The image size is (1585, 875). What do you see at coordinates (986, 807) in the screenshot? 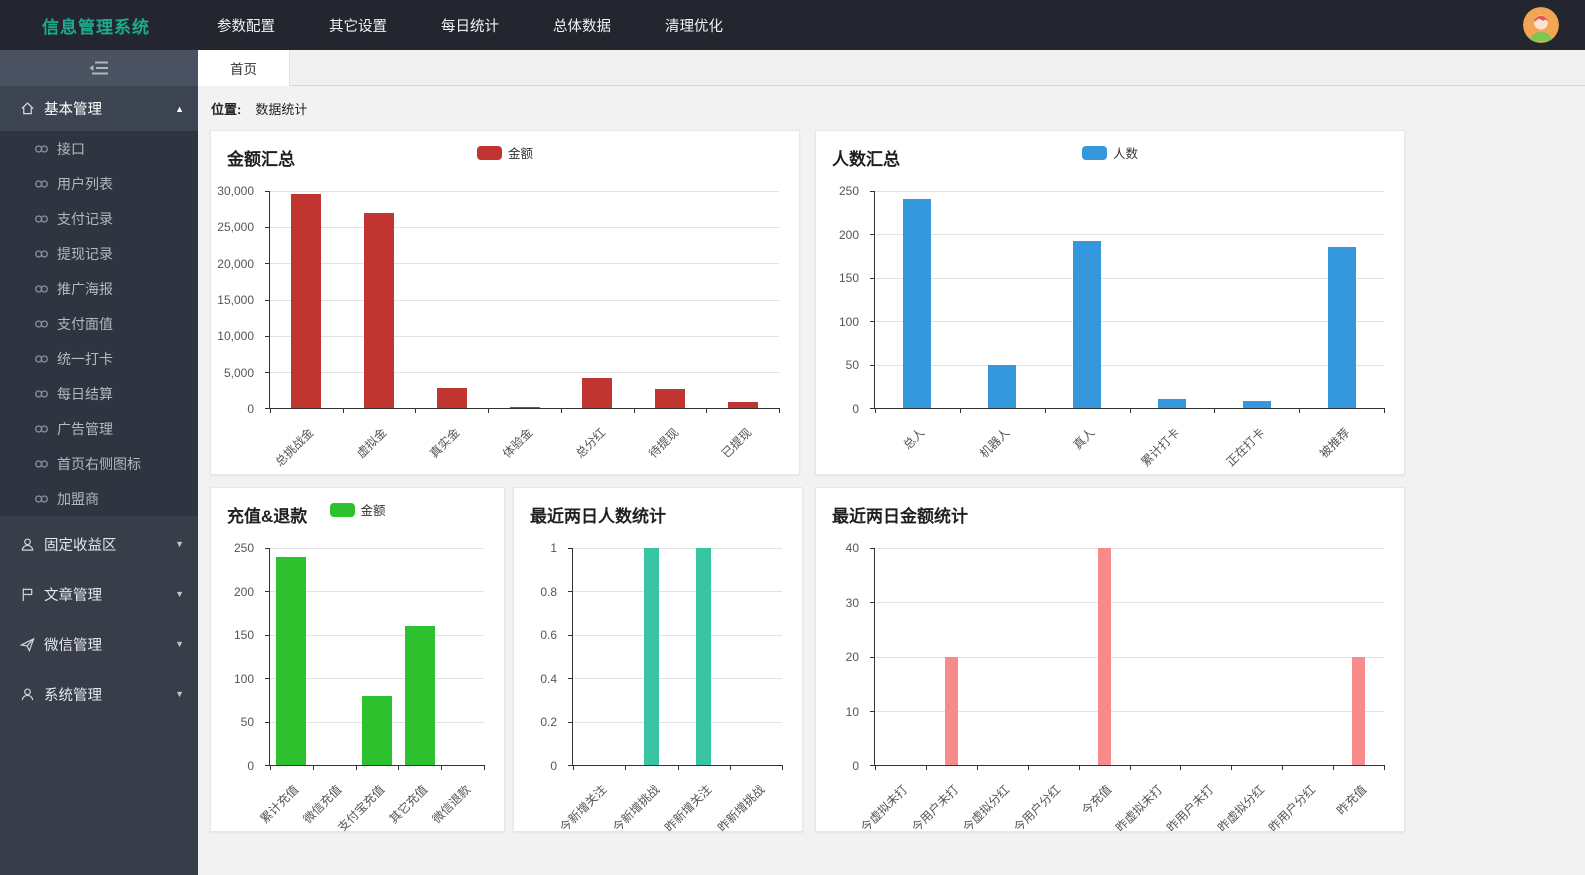
I see `x-tick-label: 今虚拟分红` at bounding box center [986, 807].